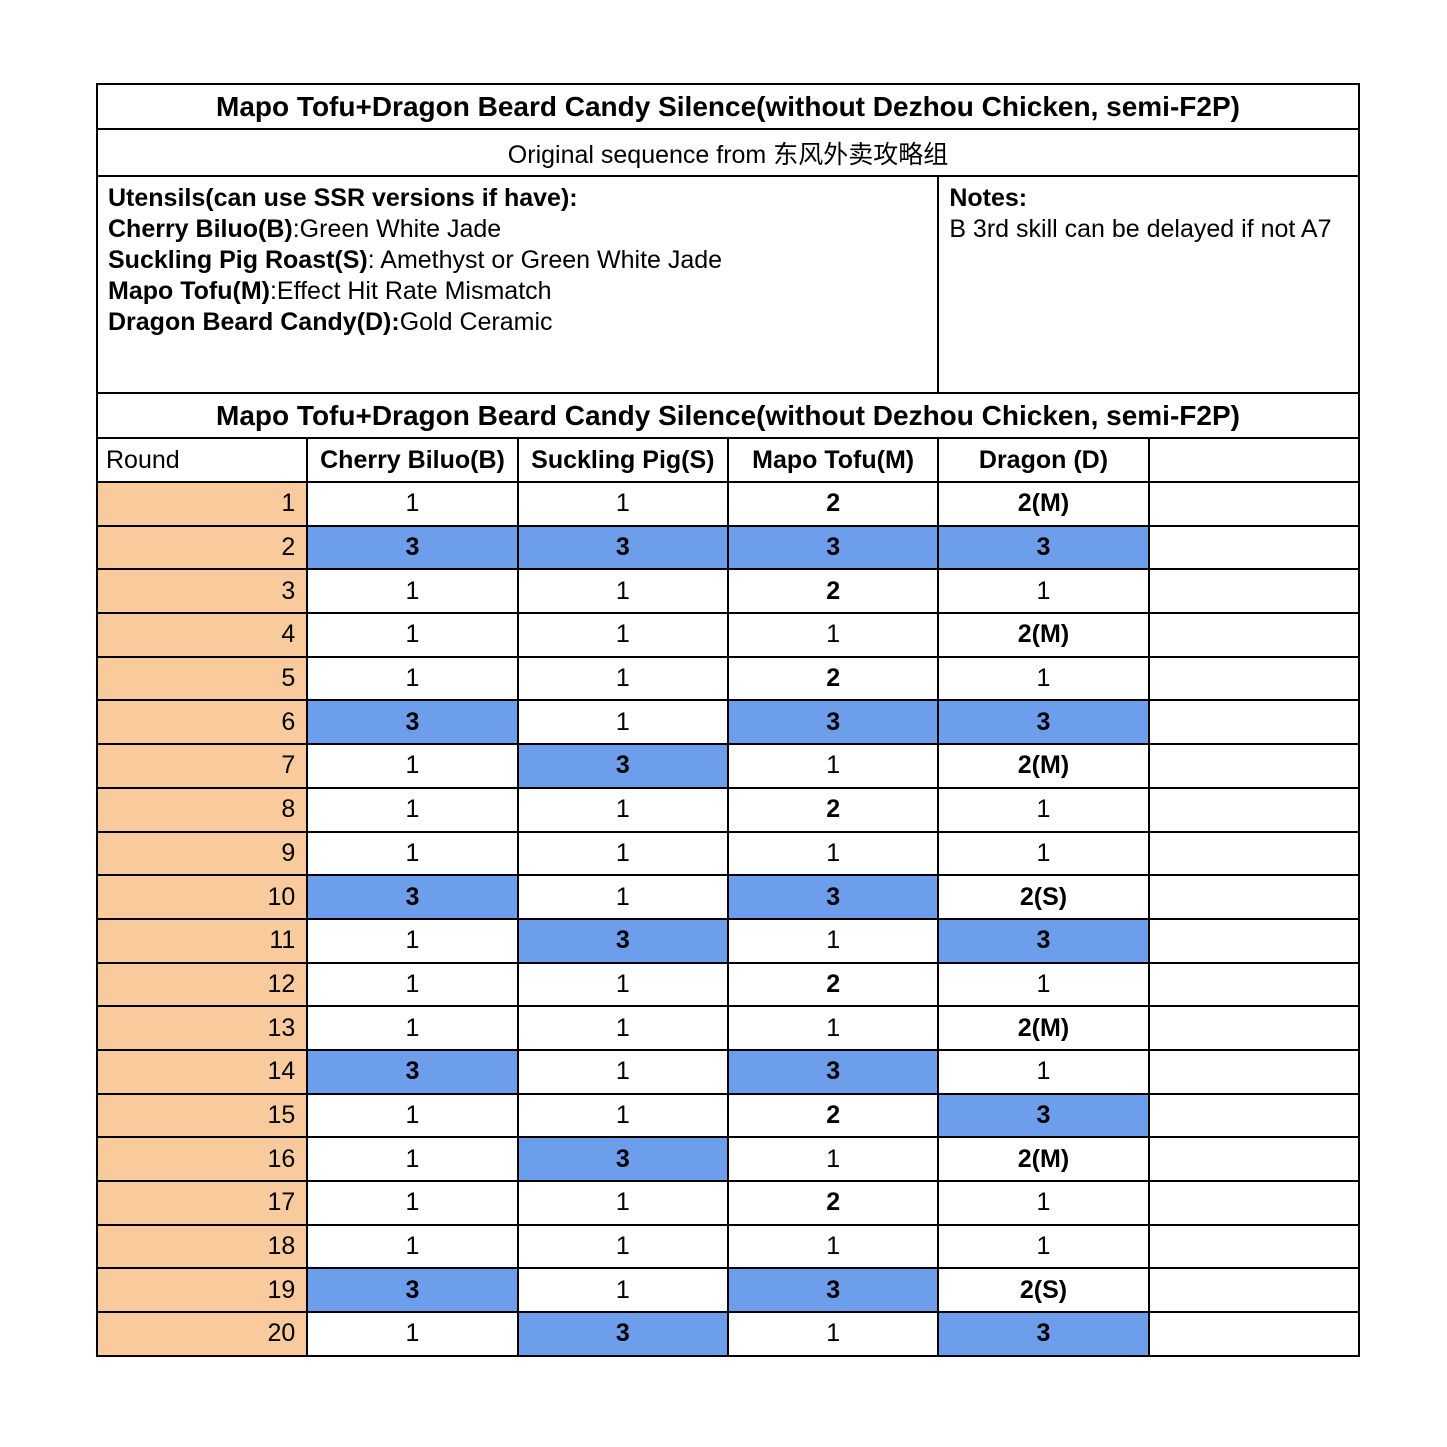 This screenshot has width=1447, height=1447. I want to click on round-cell: 12, so click(202, 984).